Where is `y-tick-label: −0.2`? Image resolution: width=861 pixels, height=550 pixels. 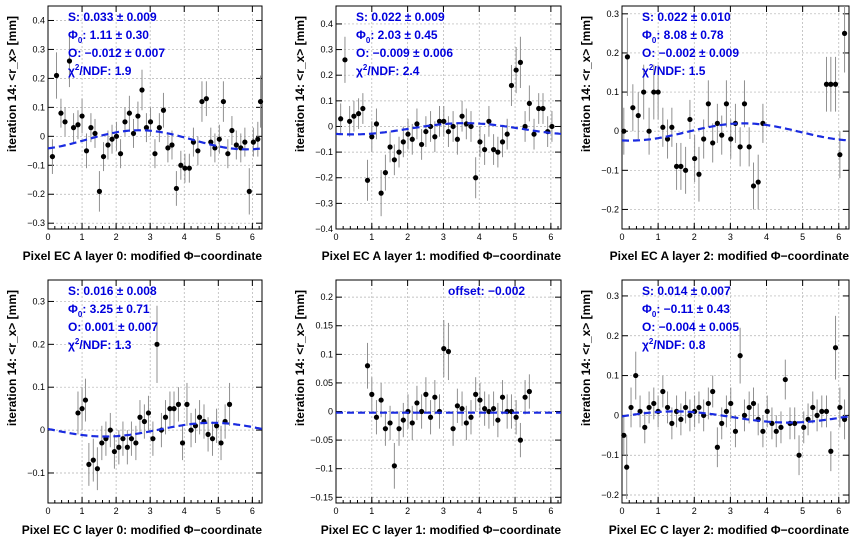
y-tick-label: −0.2 is located at coordinates (36, 194).